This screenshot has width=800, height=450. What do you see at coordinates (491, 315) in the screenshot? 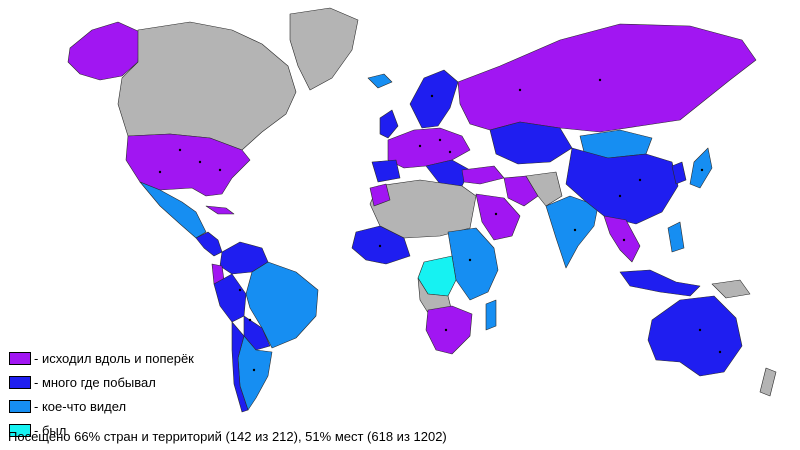
I see `region-madagascar` at bounding box center [491, 315].